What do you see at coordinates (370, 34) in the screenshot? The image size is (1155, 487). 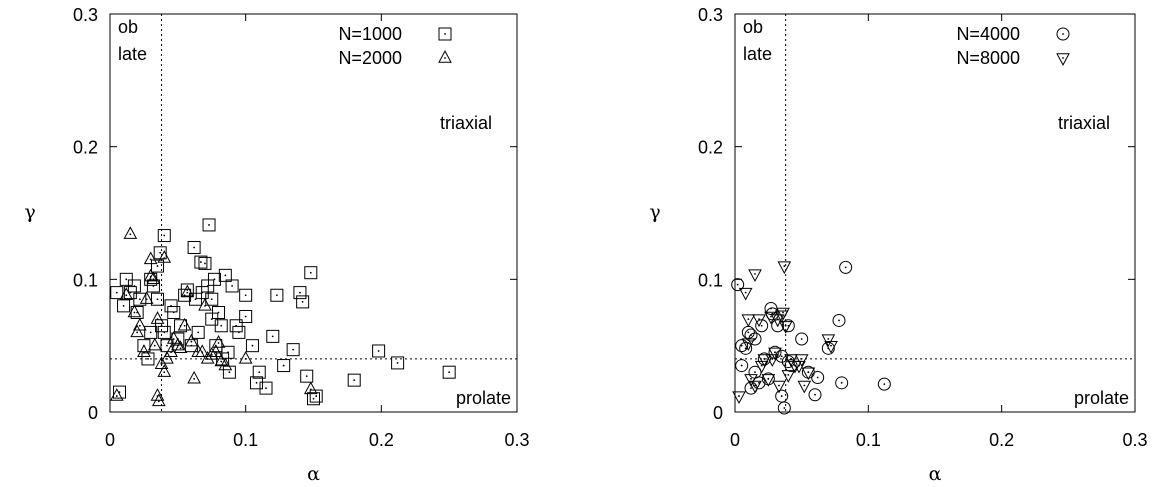 I see `legend-label: N=1000` at bounding box center [370, 34].